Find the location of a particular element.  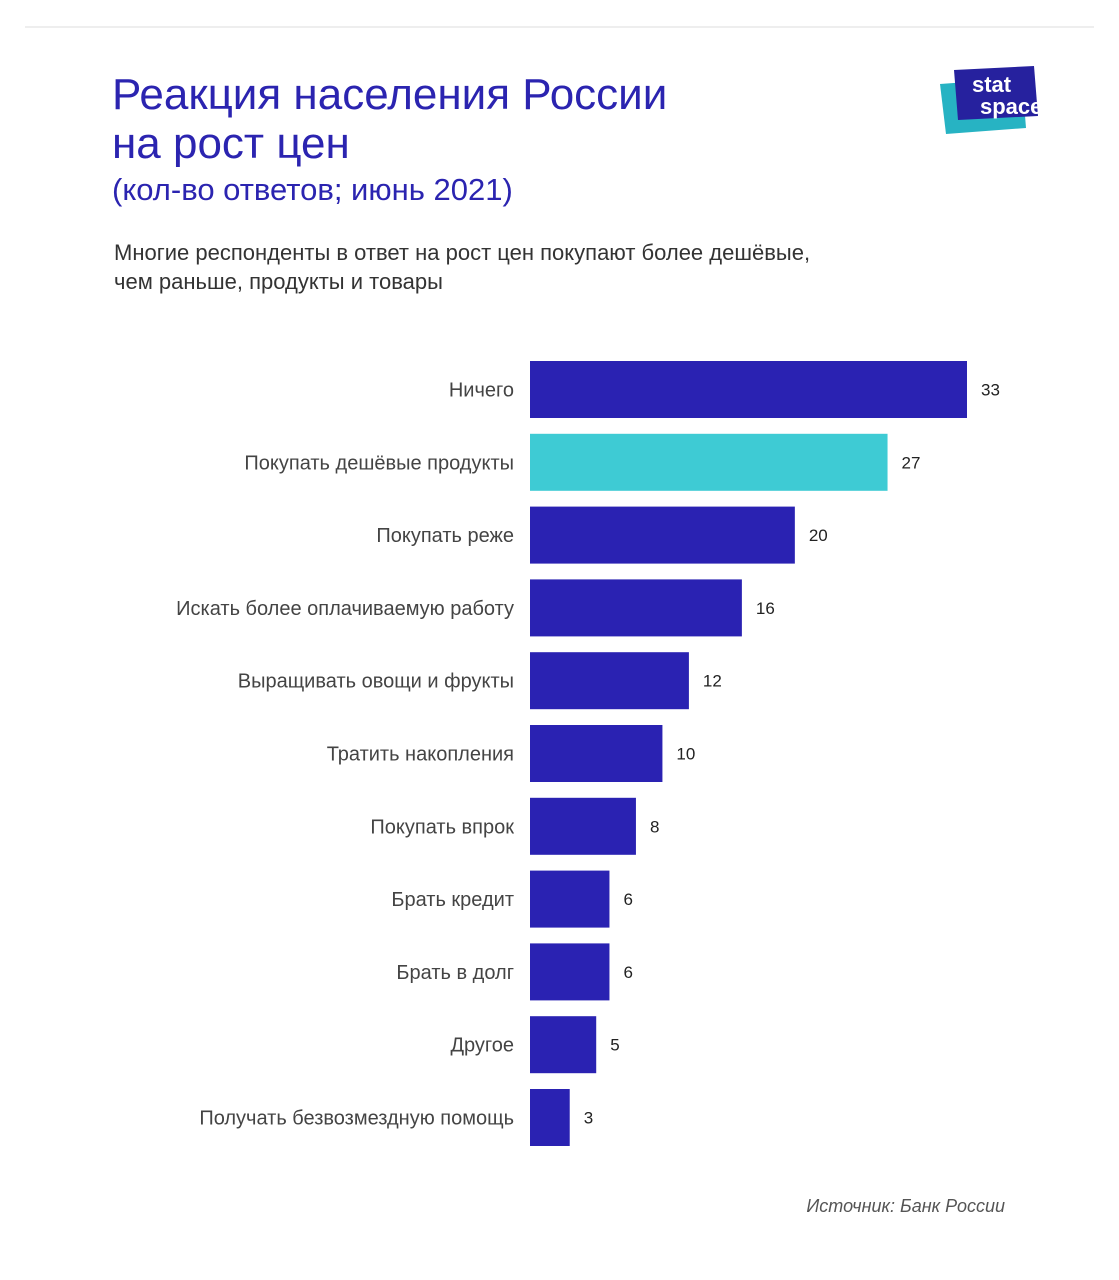

category-label: Покупать впрок is located at coordinates (442, 827).